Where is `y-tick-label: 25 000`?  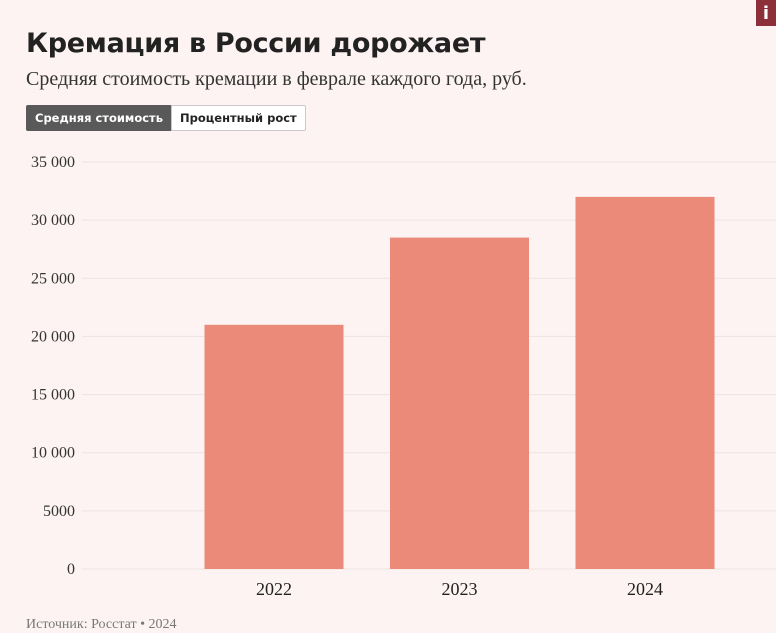
y-tick-label: 25 000 is located at coordinates (53, 278).